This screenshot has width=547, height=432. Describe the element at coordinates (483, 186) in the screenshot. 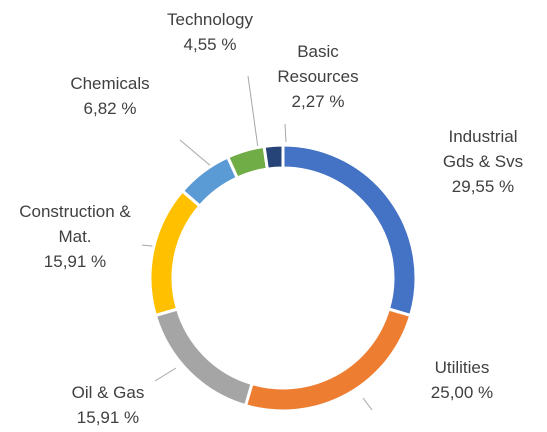

I see `value-label: 29,55 %` at that location.